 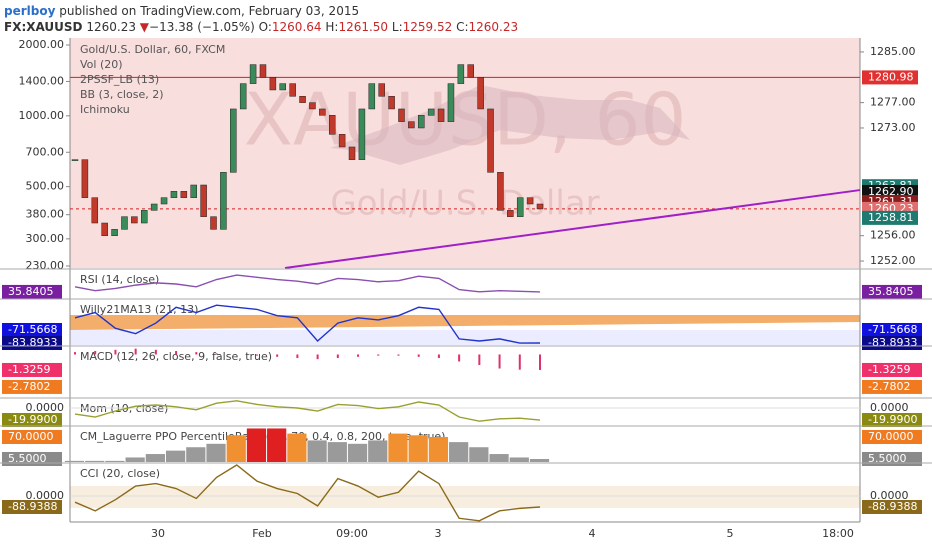 I want to click on price-badge-label: 1258.81, so click(x=891, y=217).